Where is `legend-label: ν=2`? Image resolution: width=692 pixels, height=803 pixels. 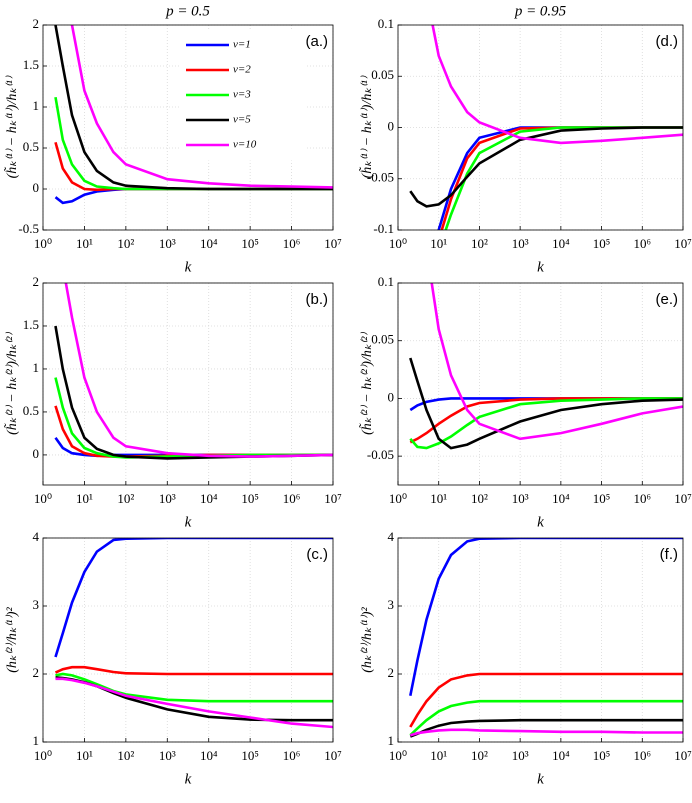 legend-label: ν=2 is located at coordinates (242, 70).